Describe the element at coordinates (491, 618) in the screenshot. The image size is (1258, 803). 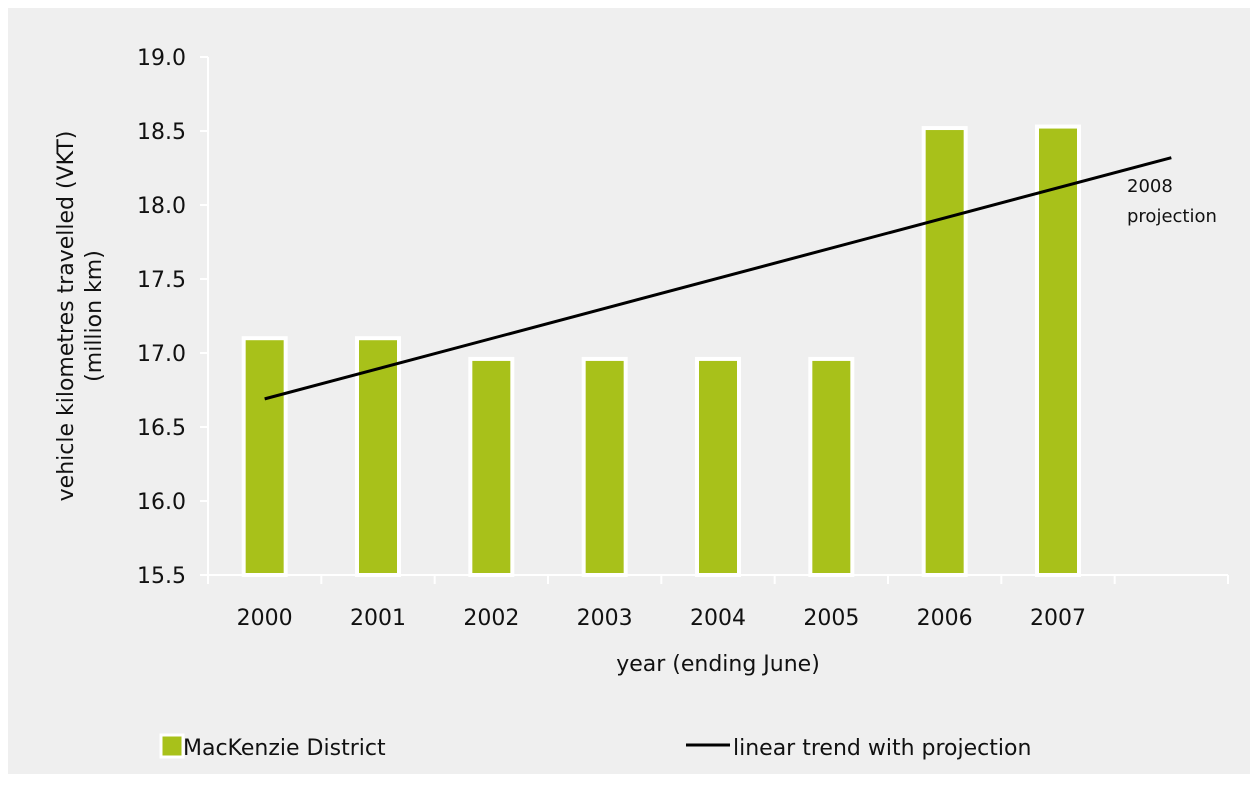
I see `x-tick-label: 2002` at that location.